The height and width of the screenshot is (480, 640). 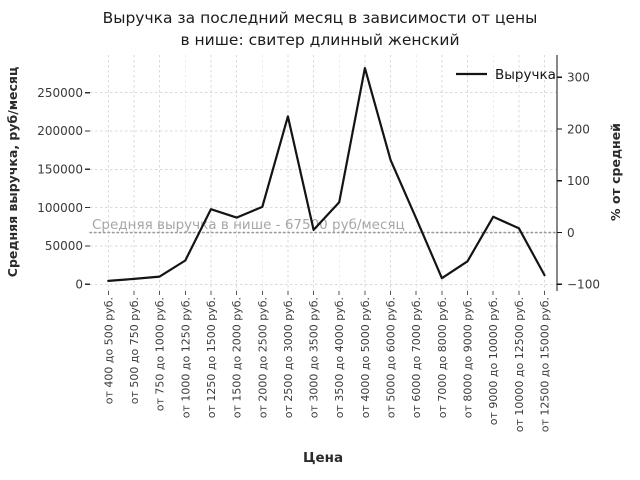 I want to click on x-axis-tick-label: от 400 до 500 руб., so click(x=108, y=350).